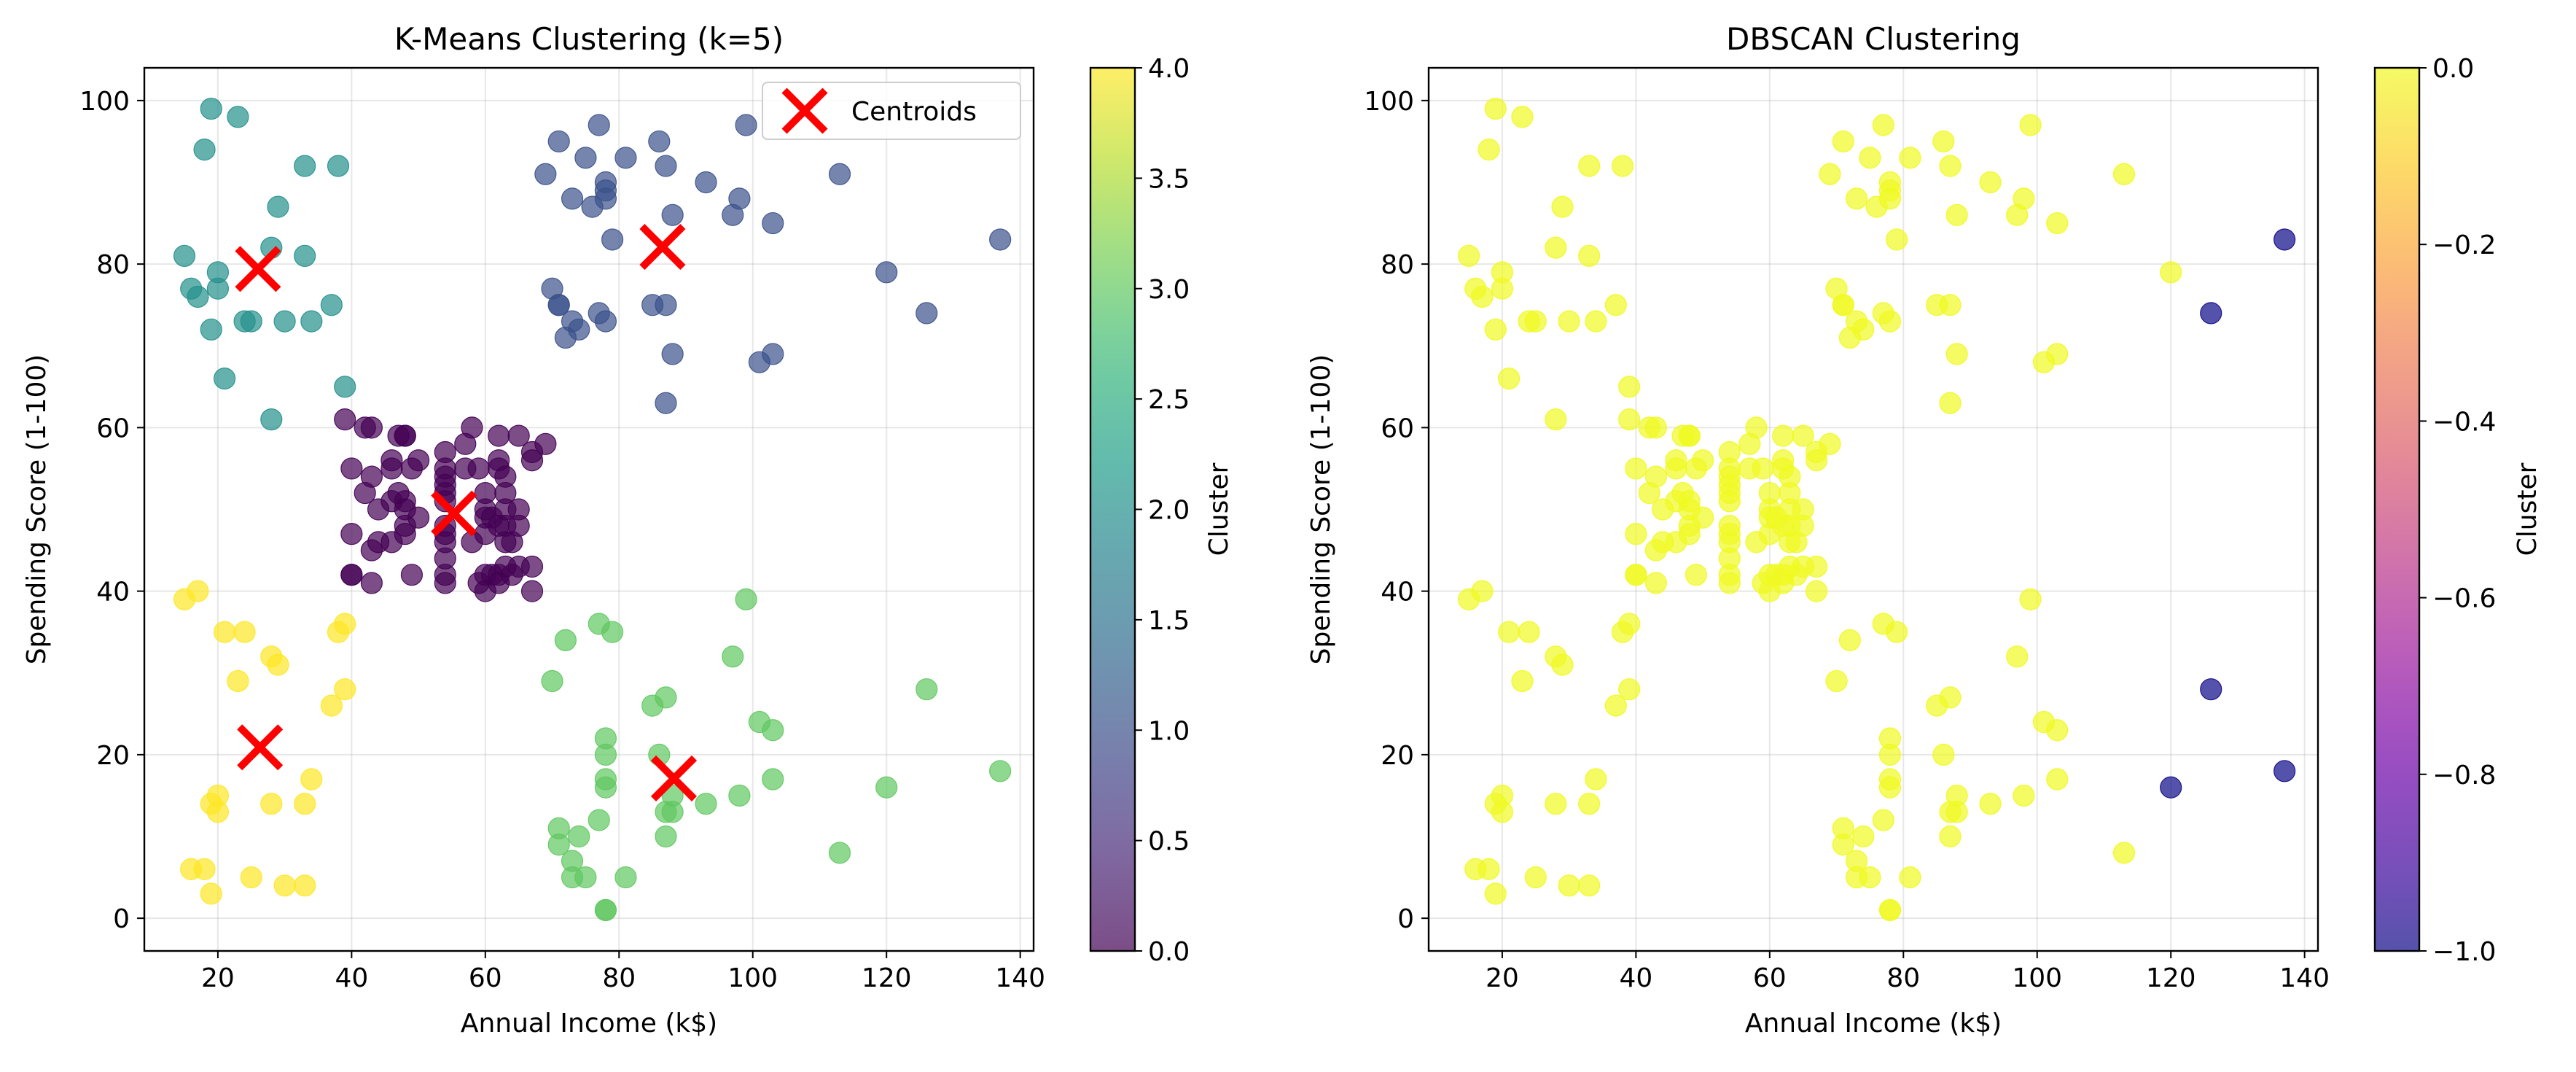  Describe the element at coordinates (2397, 509) in the screenshot. I see `colorbar-gradient` at that location.